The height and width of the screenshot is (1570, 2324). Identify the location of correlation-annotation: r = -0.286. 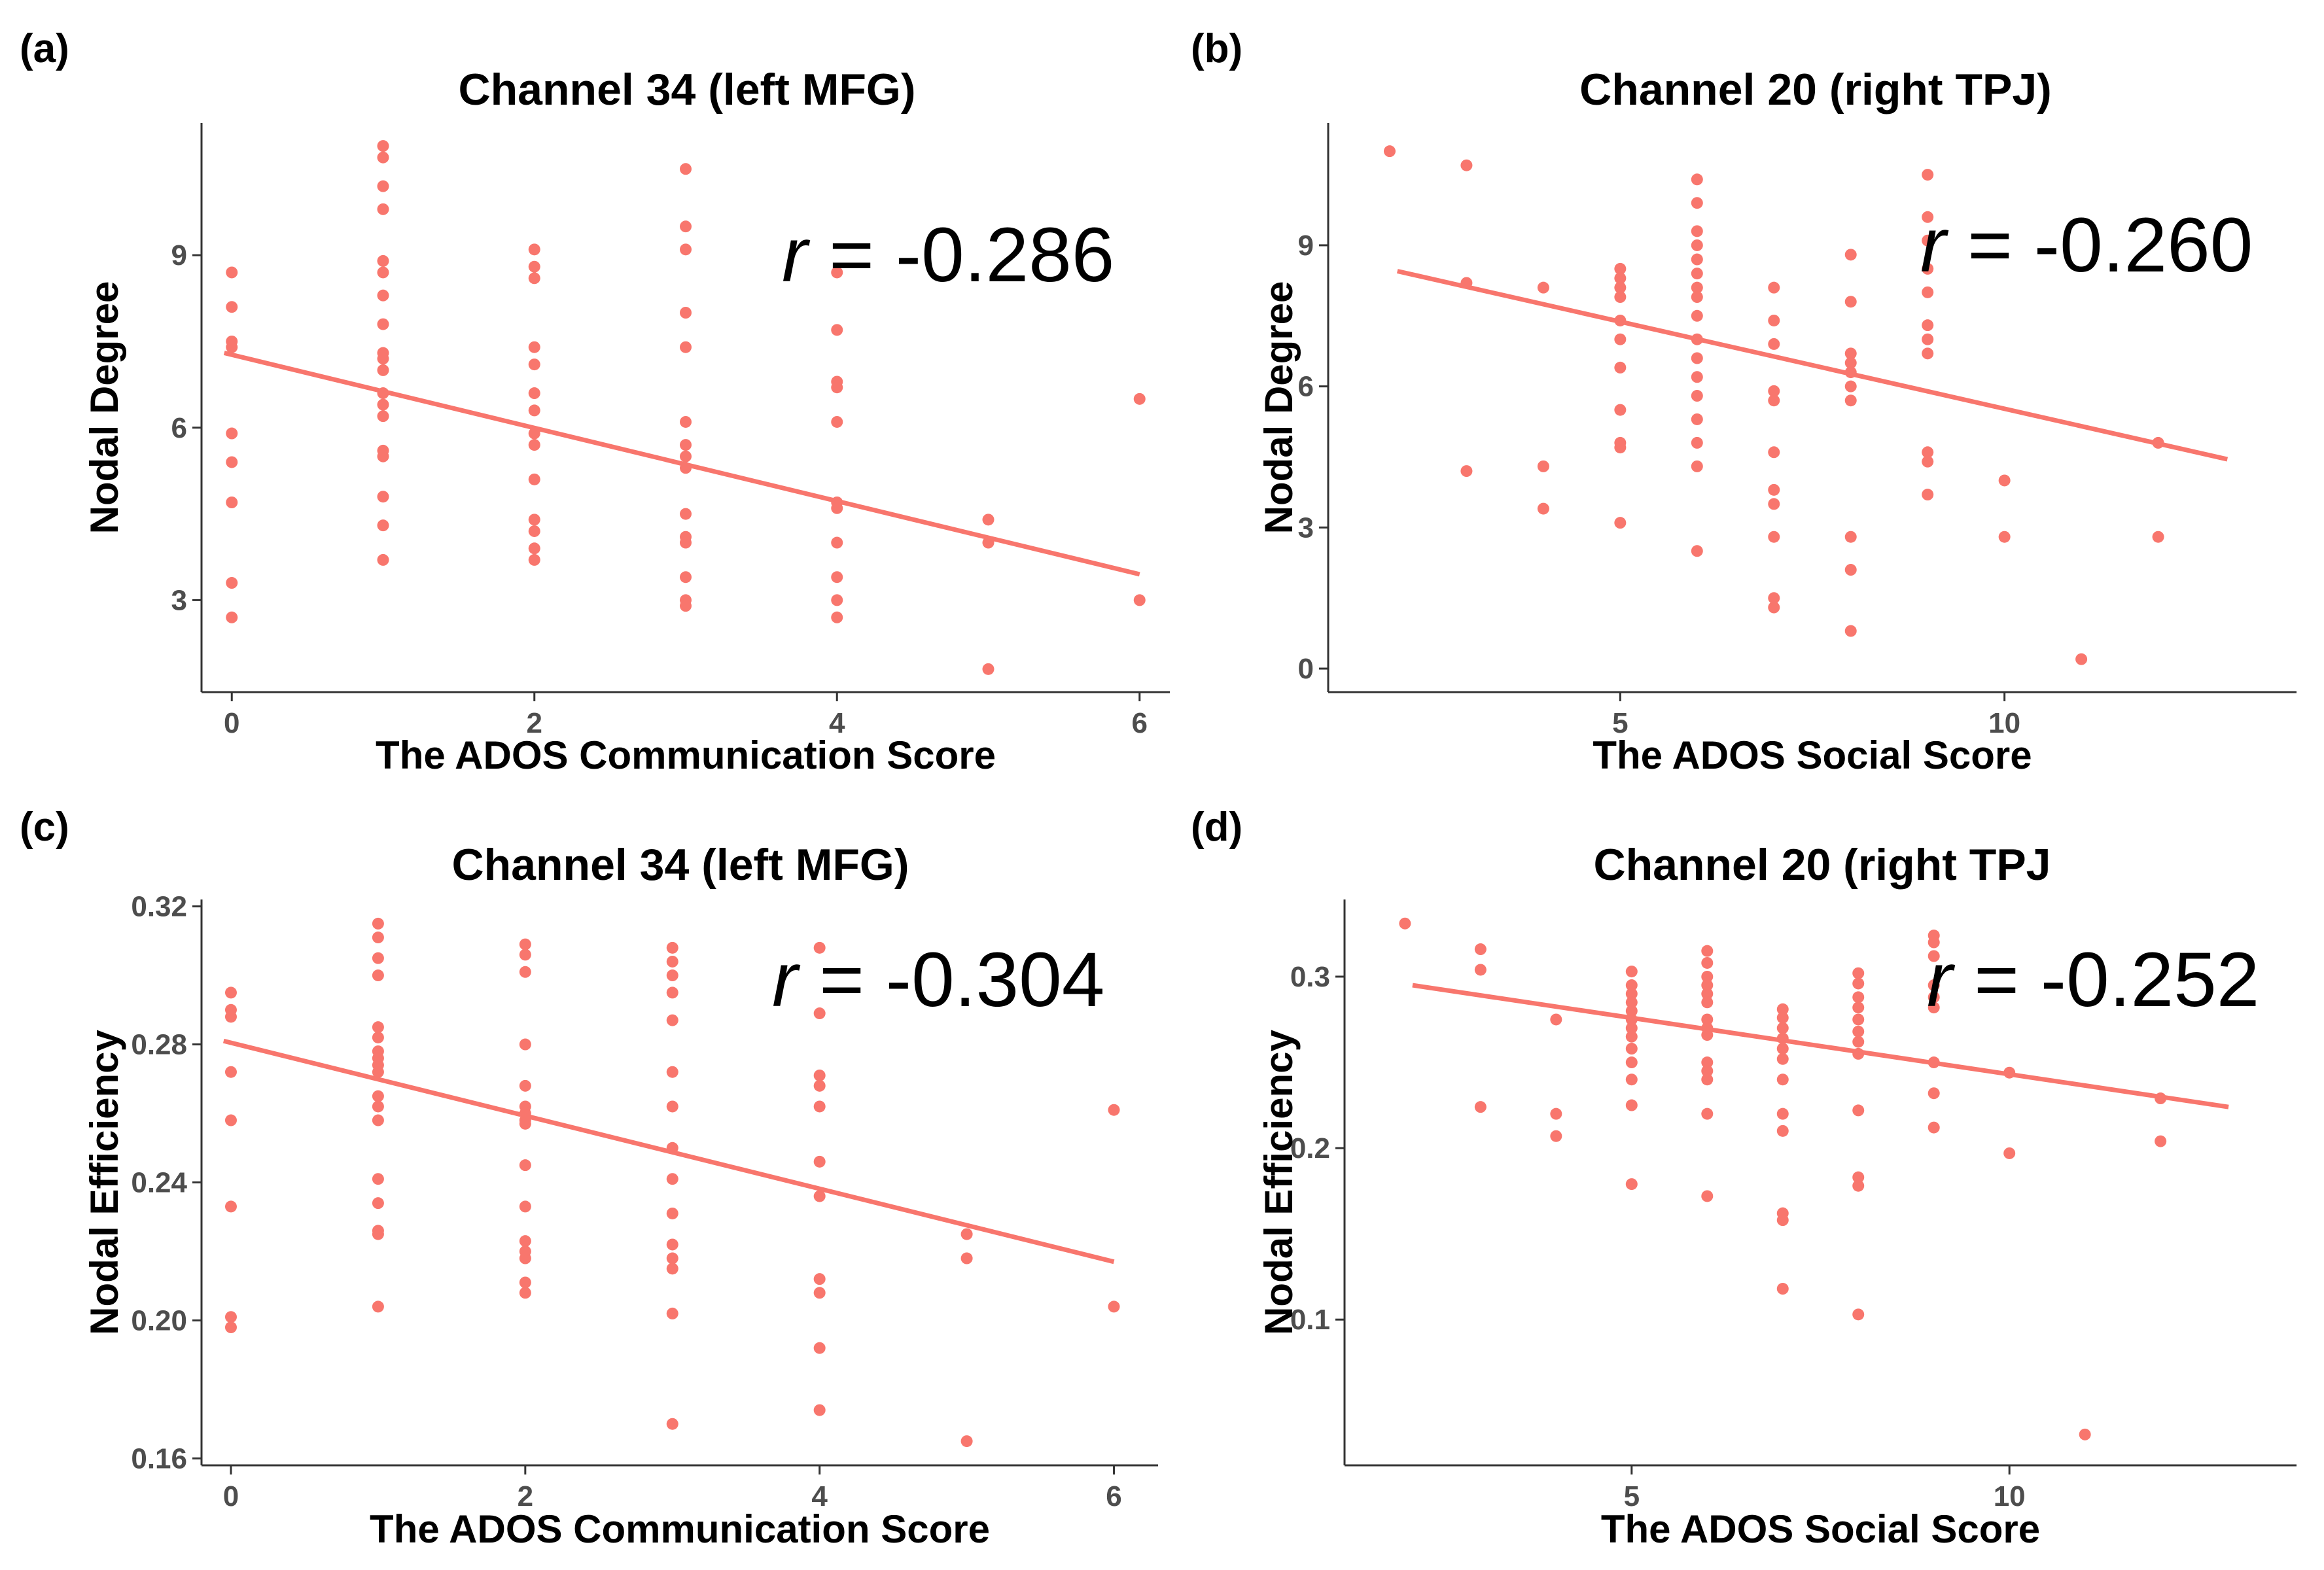
(948, 255).